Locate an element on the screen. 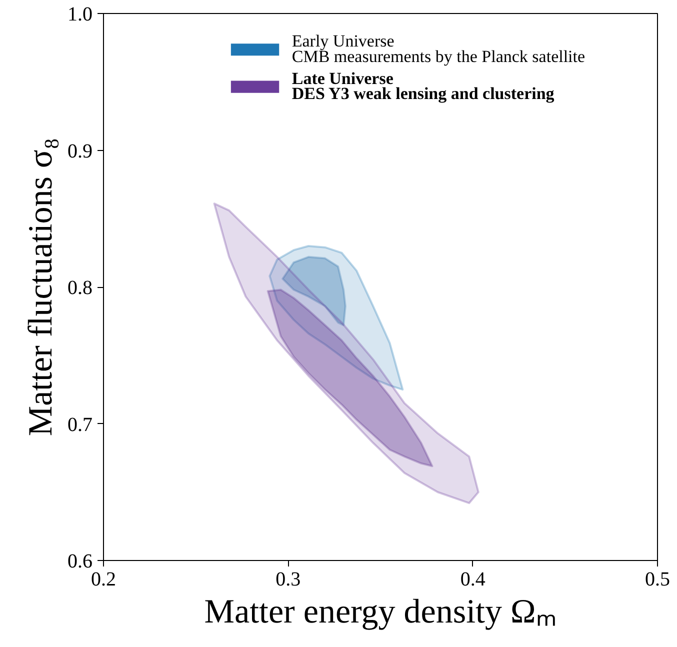 The width and height of the screenshot is (677, 647). x-tick-label: 0.4 is located at coordinates (473, 579).